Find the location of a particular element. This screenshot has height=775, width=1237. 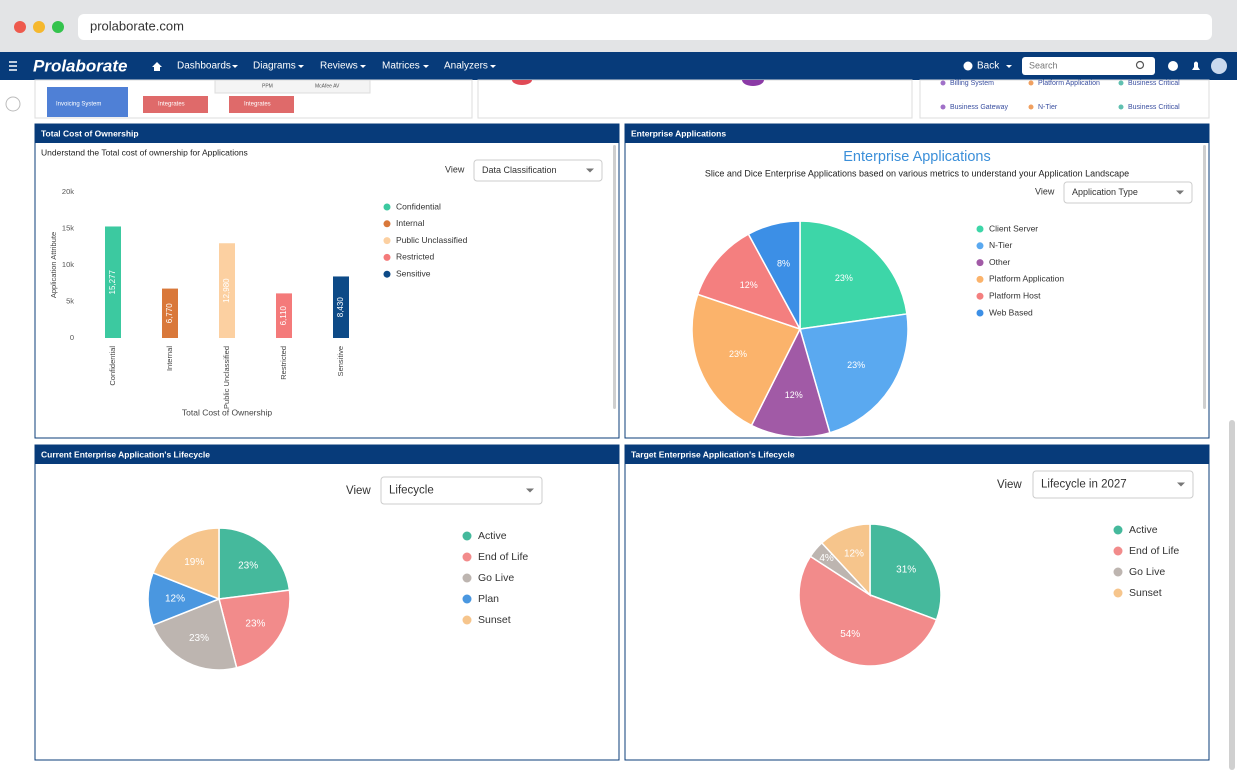

sidebar-toggle is located at coordinates (13, 104).